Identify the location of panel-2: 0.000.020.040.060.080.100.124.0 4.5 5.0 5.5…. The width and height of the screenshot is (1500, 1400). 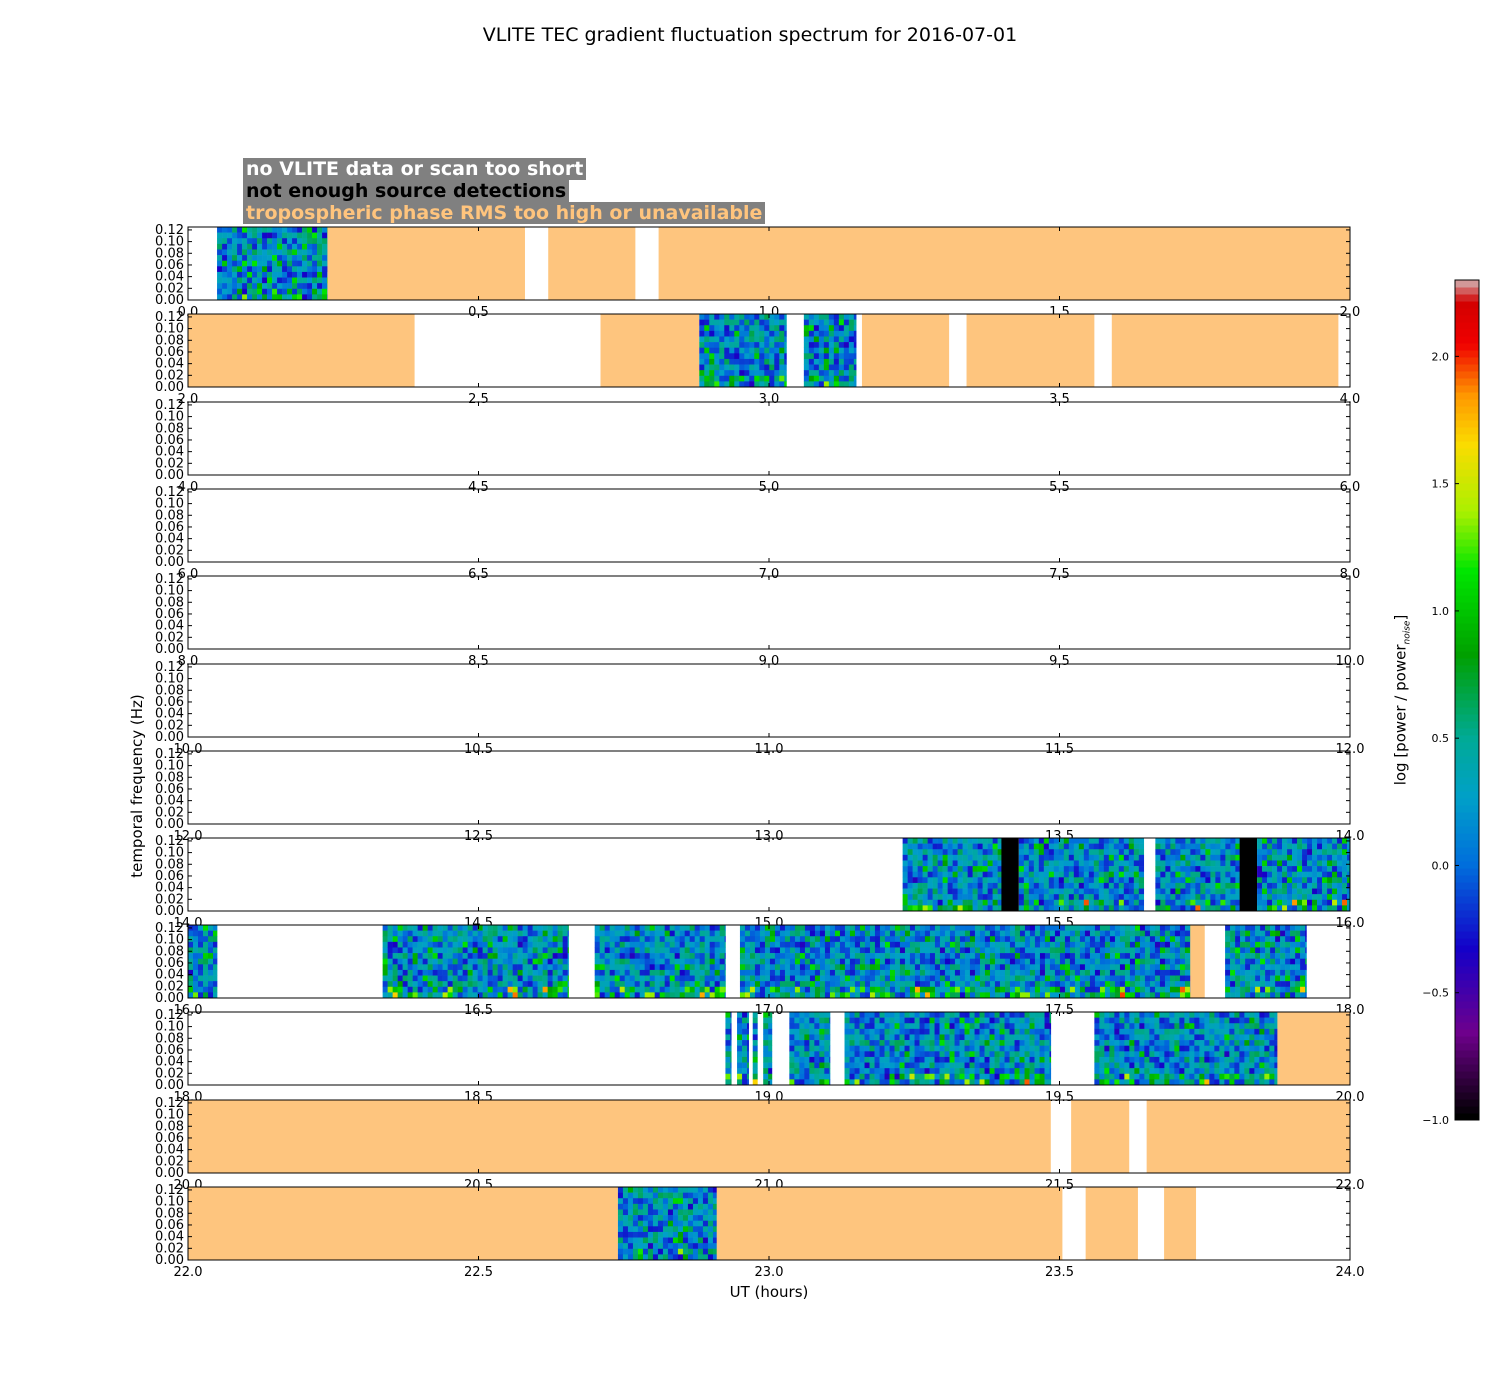
(757, 446).